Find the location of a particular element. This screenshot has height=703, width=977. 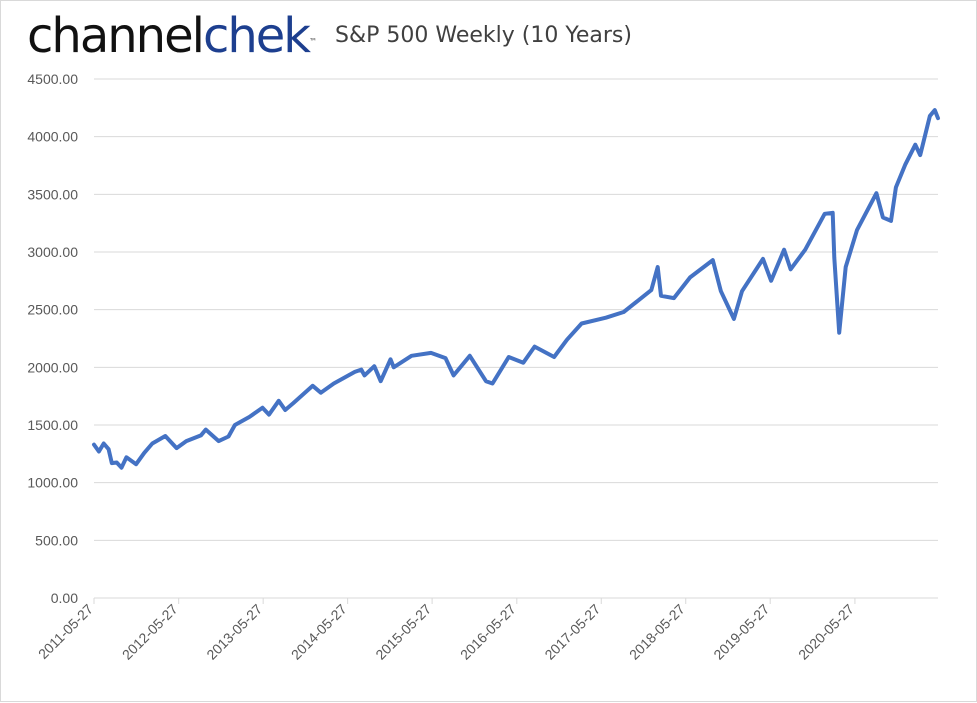

y-tick-label: 0.00 is located at coordinates (64, 598).